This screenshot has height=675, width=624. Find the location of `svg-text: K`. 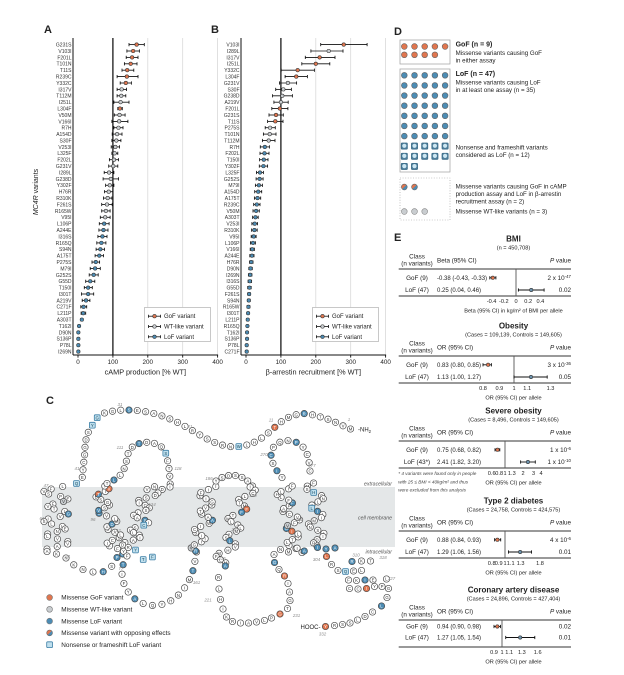

svg-text: K is located at coordinates (73, 565).